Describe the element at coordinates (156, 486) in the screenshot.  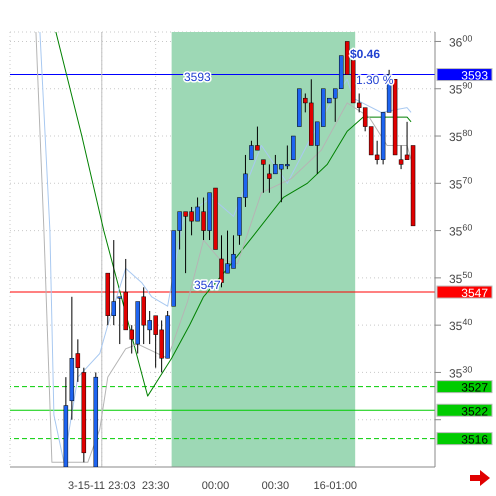
I see `x-tick-label: 23:30` at that location.